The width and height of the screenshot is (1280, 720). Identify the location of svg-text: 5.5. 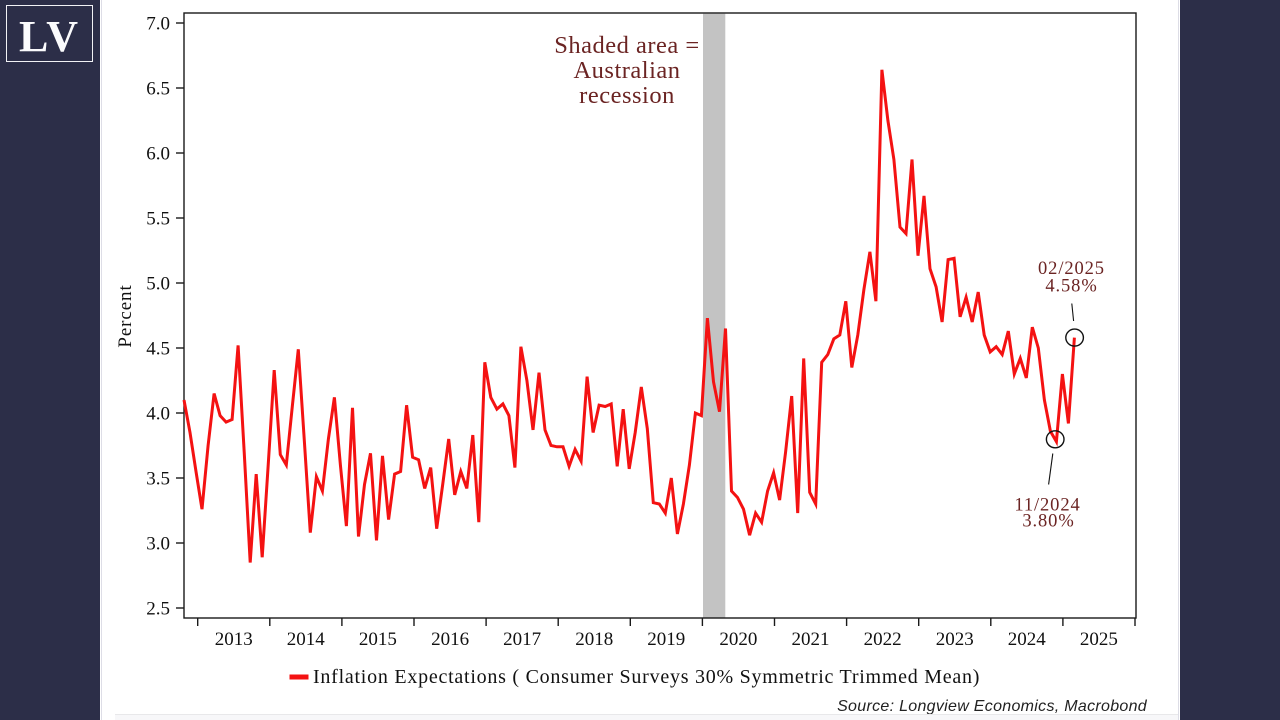
(158, 219).